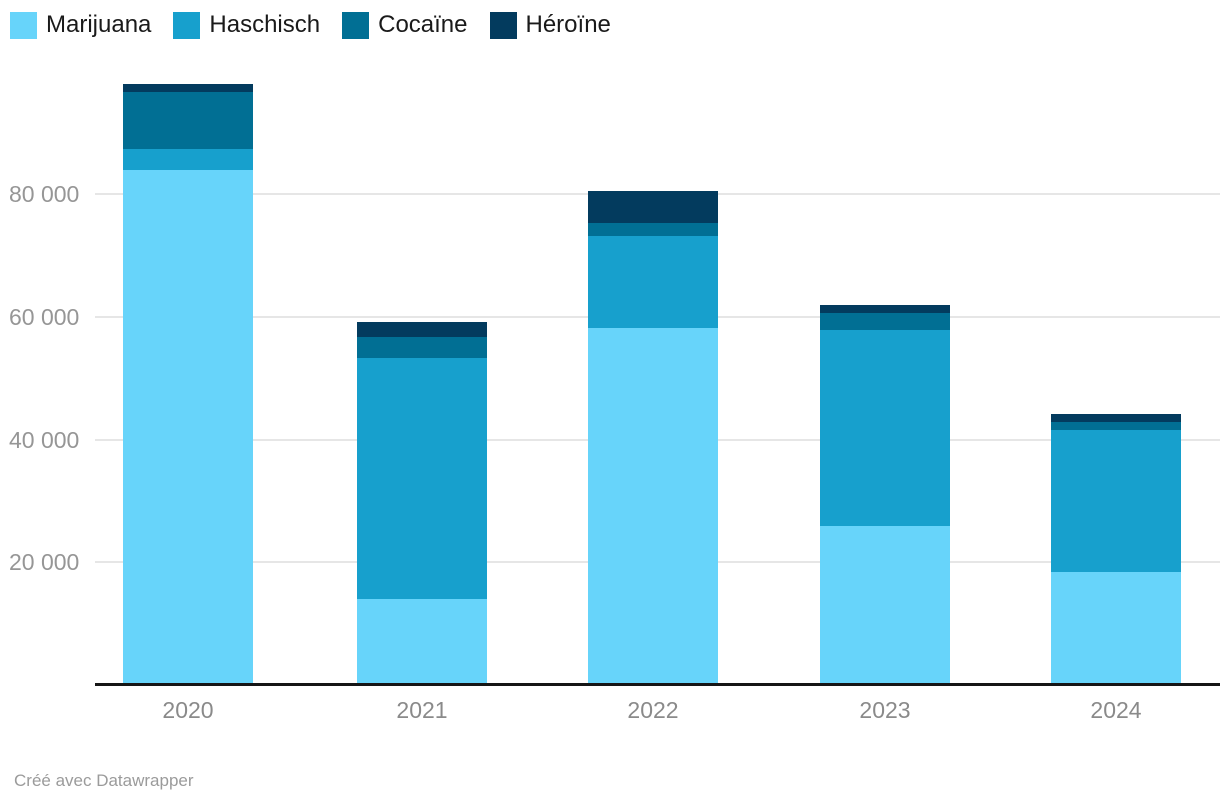 This screenshot has width=1220, height=808. I want to click on legend: Marijuana Haschisch Cocaïne Héroïne, so click(310, 25).